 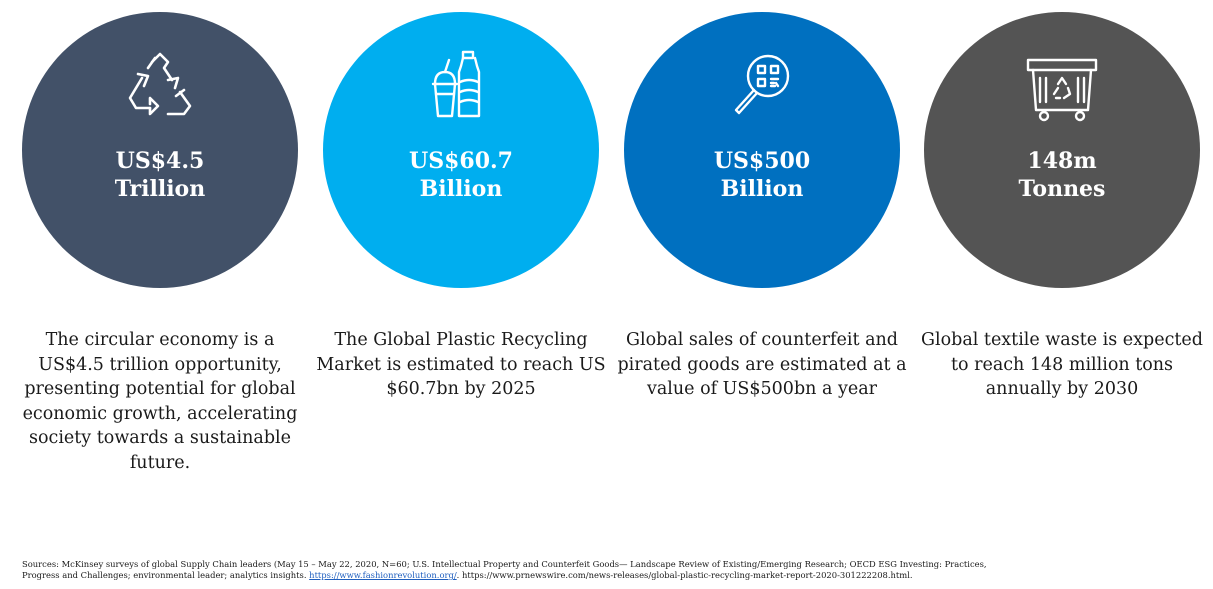 I want to click on stat-value-amount: US$4.5, so click(x=160, y=161).